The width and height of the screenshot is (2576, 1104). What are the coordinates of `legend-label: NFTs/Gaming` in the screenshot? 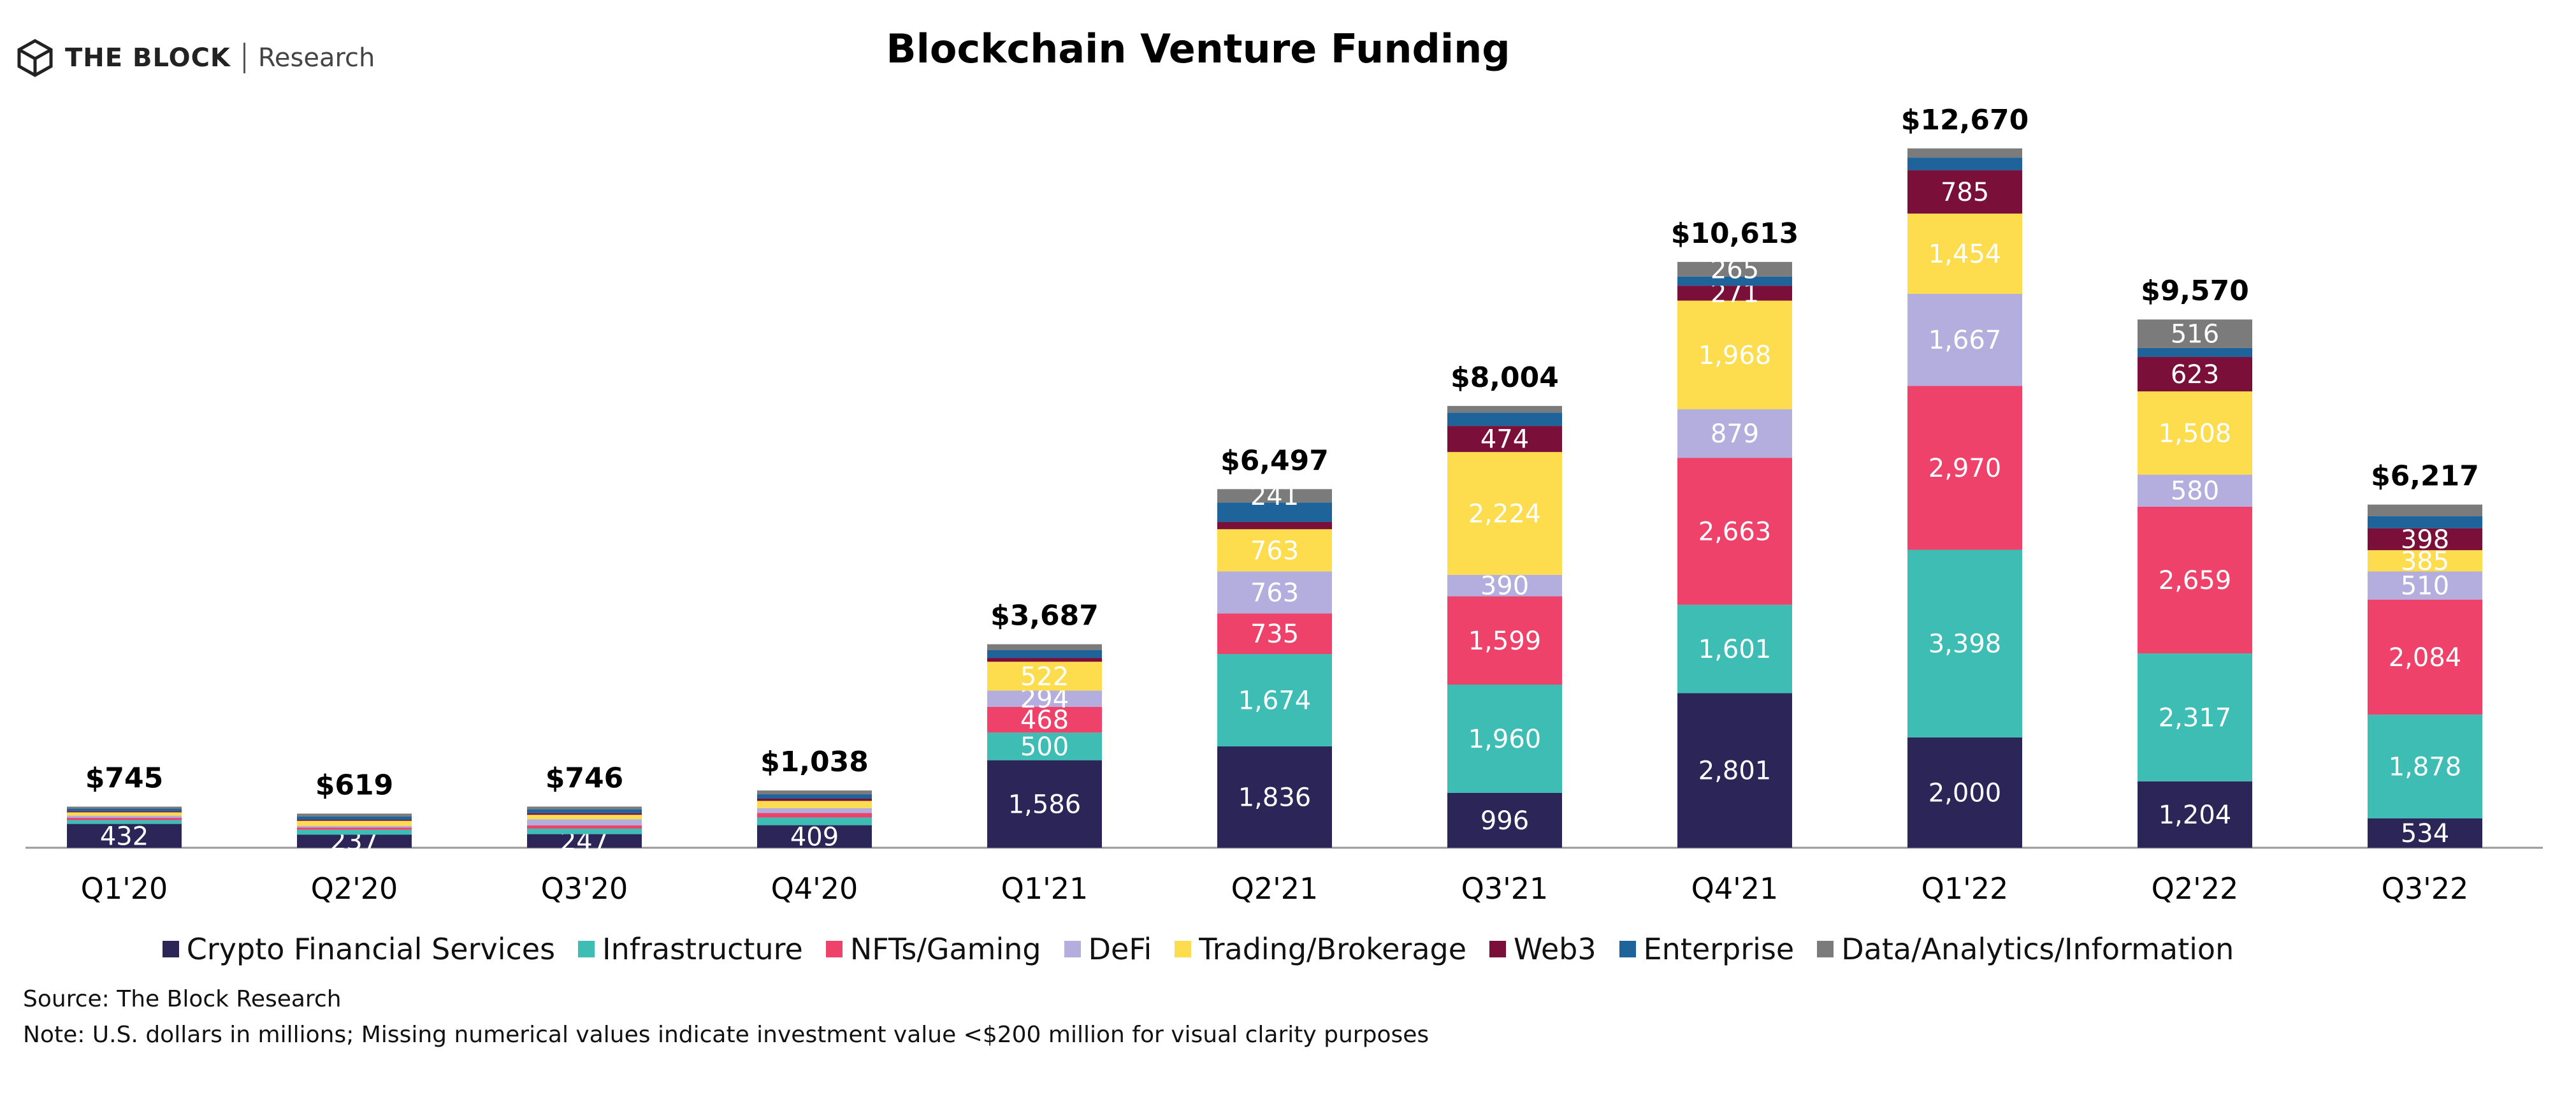 It's located at (945, 949).